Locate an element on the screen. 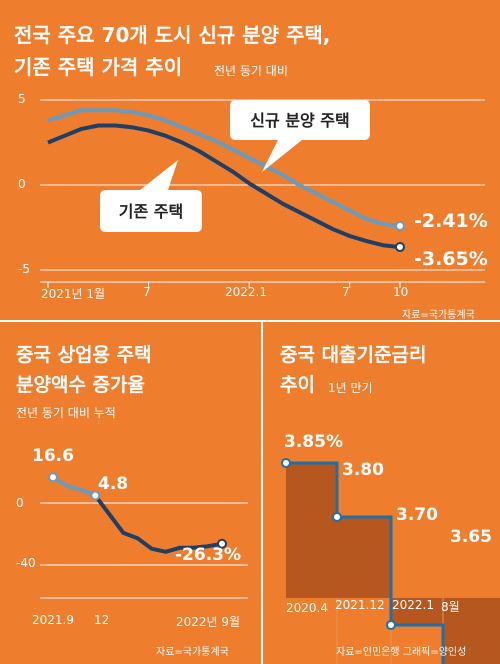 This screenshot has height=664, width=500. label-16-6: 16.6 is located at coordinates (53, 456).